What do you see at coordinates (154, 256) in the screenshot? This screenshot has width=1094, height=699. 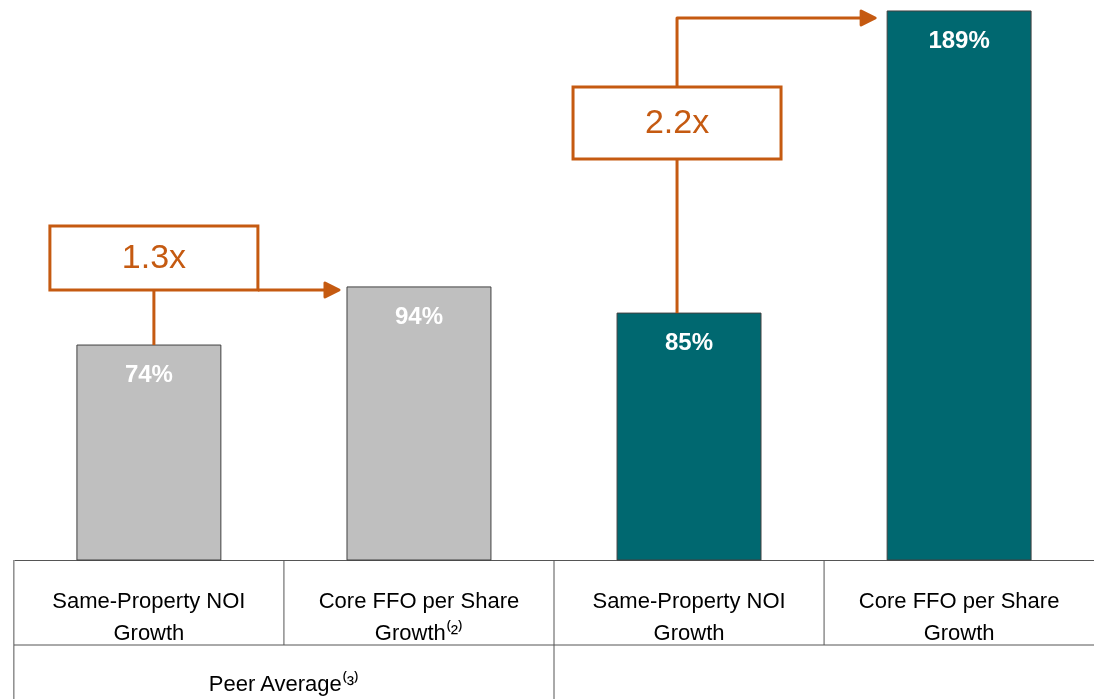 I see `annotation: 1.3x` at bounding box center [154, 256].